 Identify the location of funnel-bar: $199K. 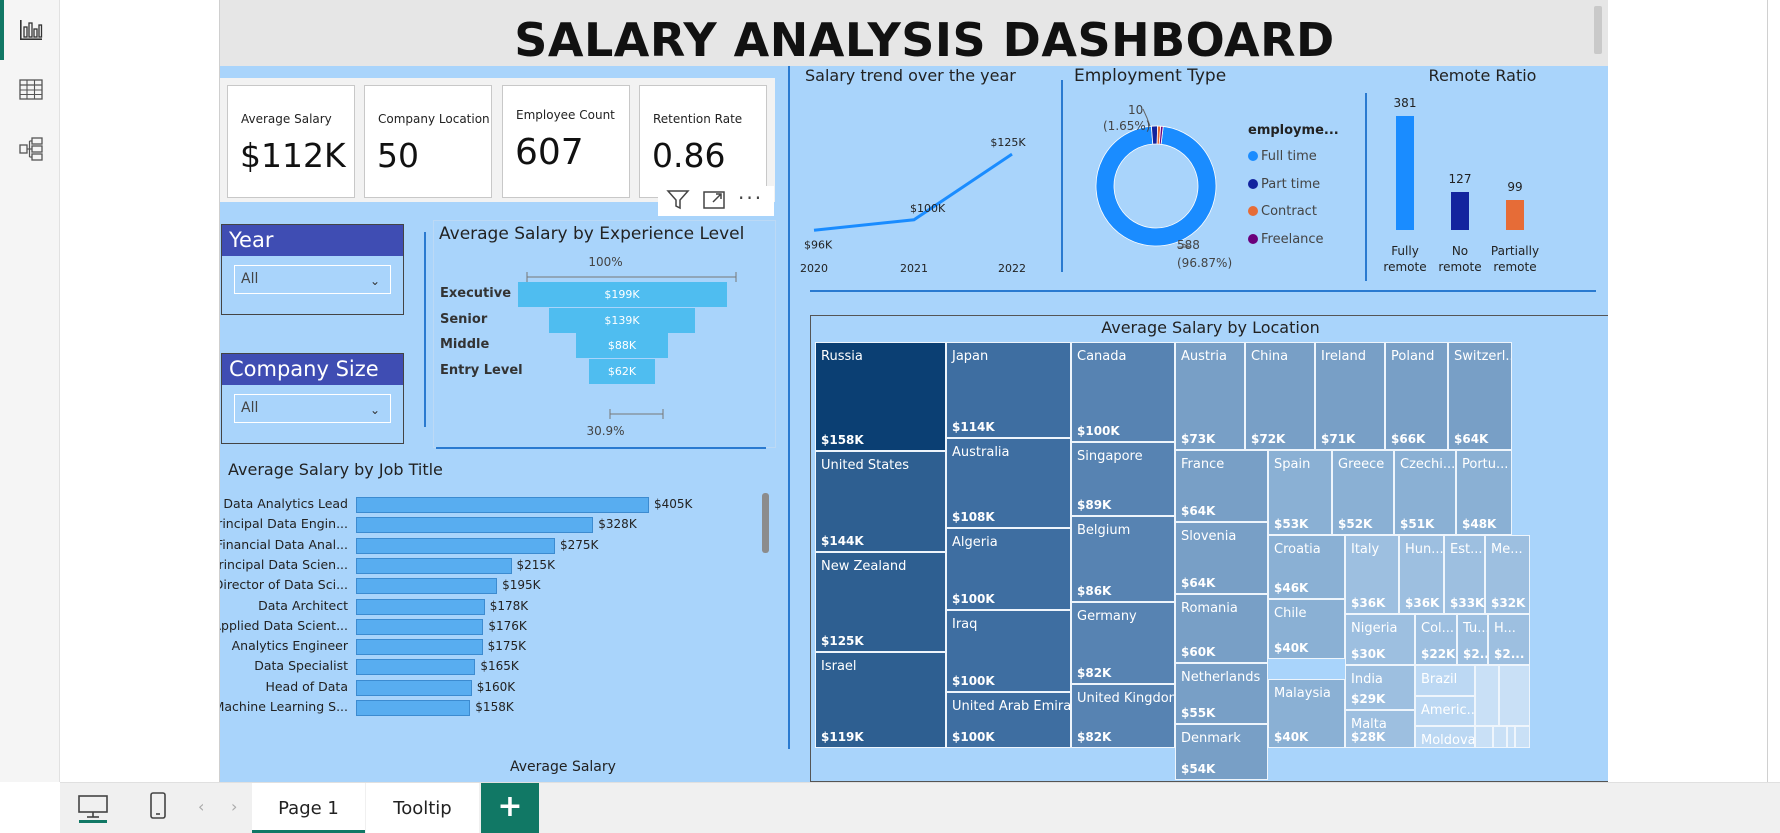
(622, 294).